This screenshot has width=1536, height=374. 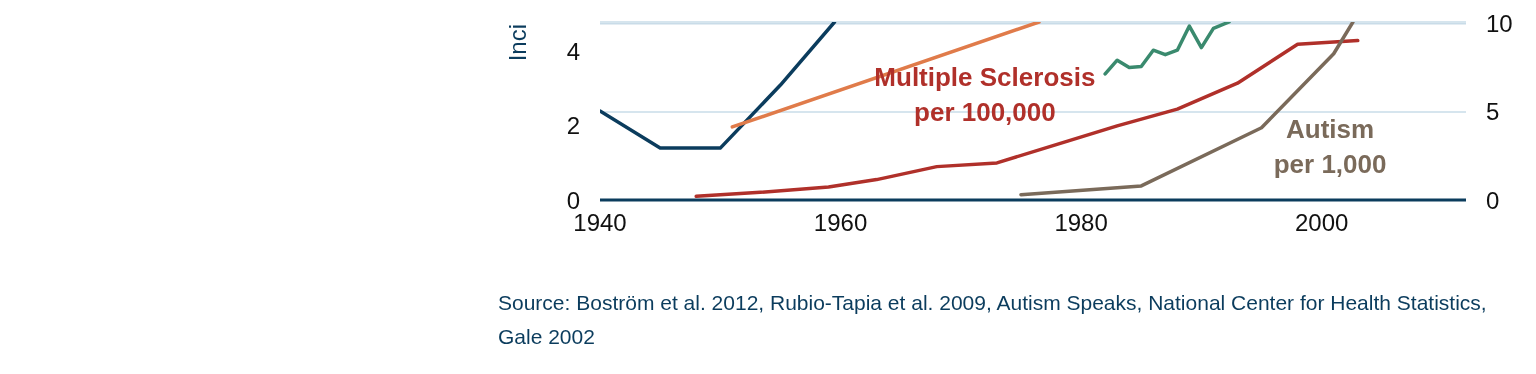 What do you see at coordinates (985, 94) in the screenshot?
I see `series-label: Multiple Sclerosis per 100,000` at bounding box center [985, 94].